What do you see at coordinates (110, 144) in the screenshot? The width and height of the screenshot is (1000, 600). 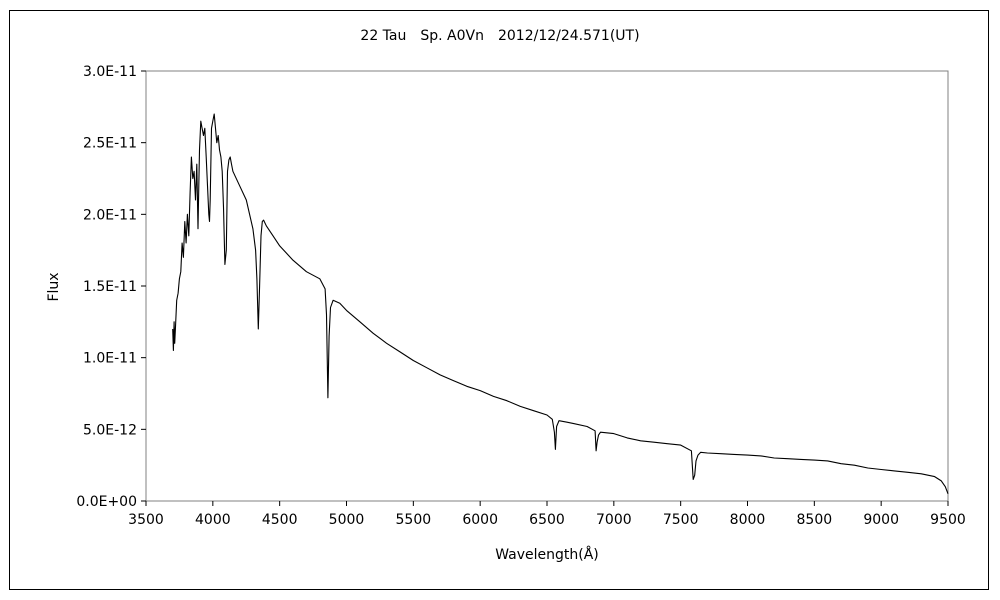 I see `y-tick-label: 2.5E-11` at bounding box center [110, 144].